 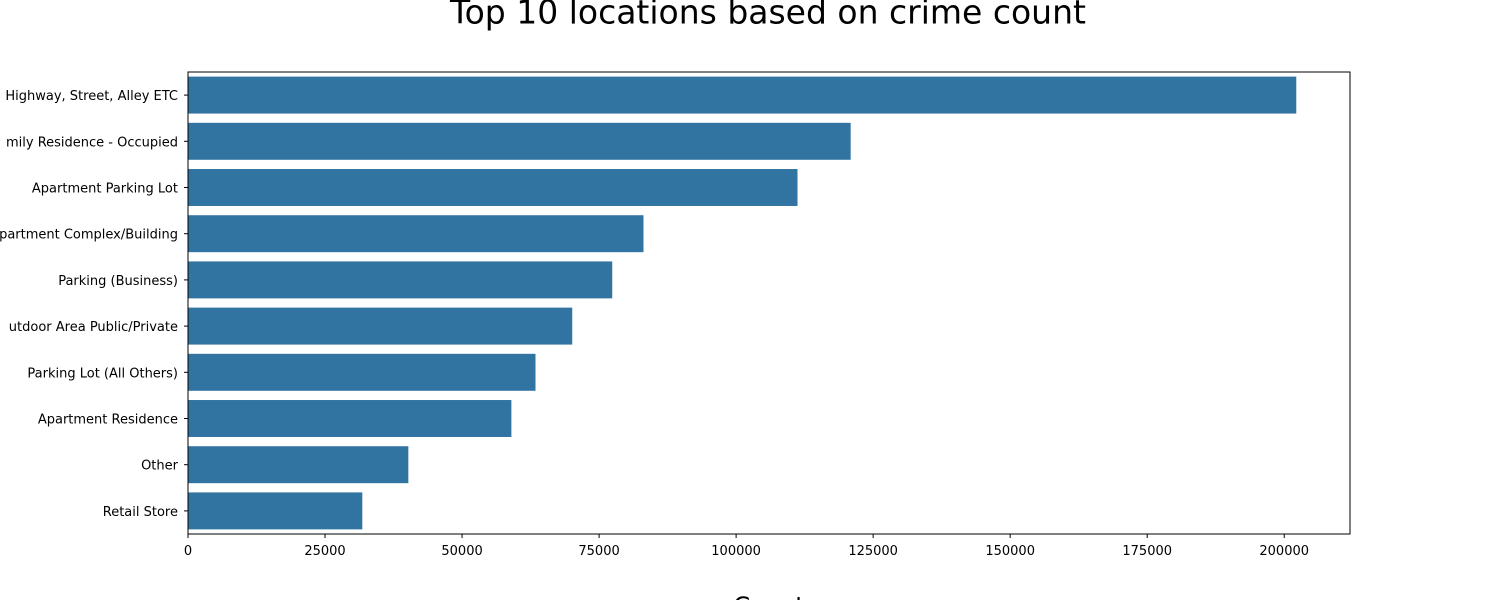 What do you see at coordinates (140, 512) in the screenshot?
I see `y-tick-label: Retail Store` at bounding box center [140, 512].